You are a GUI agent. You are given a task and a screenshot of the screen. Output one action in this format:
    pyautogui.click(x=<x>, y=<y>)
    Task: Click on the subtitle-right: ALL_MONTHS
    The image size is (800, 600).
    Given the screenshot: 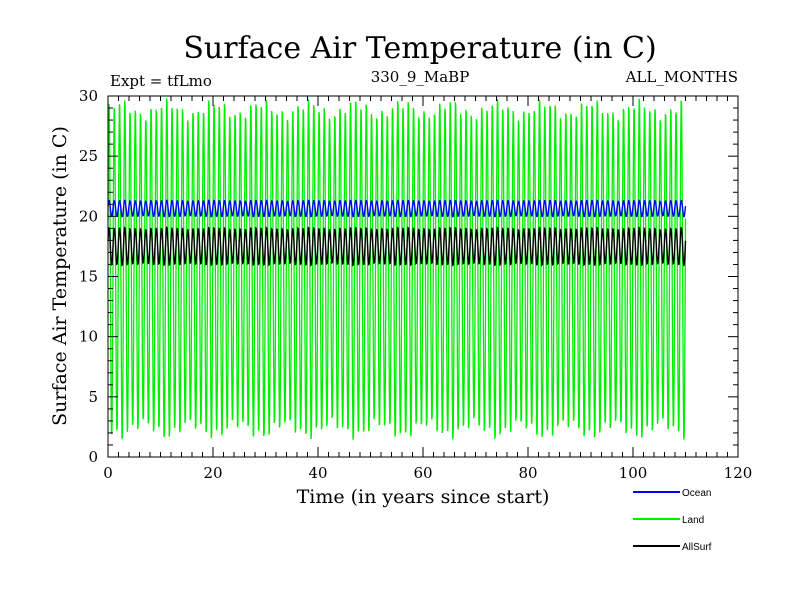 What is the action you would take?
    pyautogui.click(x=681, y=77)
    